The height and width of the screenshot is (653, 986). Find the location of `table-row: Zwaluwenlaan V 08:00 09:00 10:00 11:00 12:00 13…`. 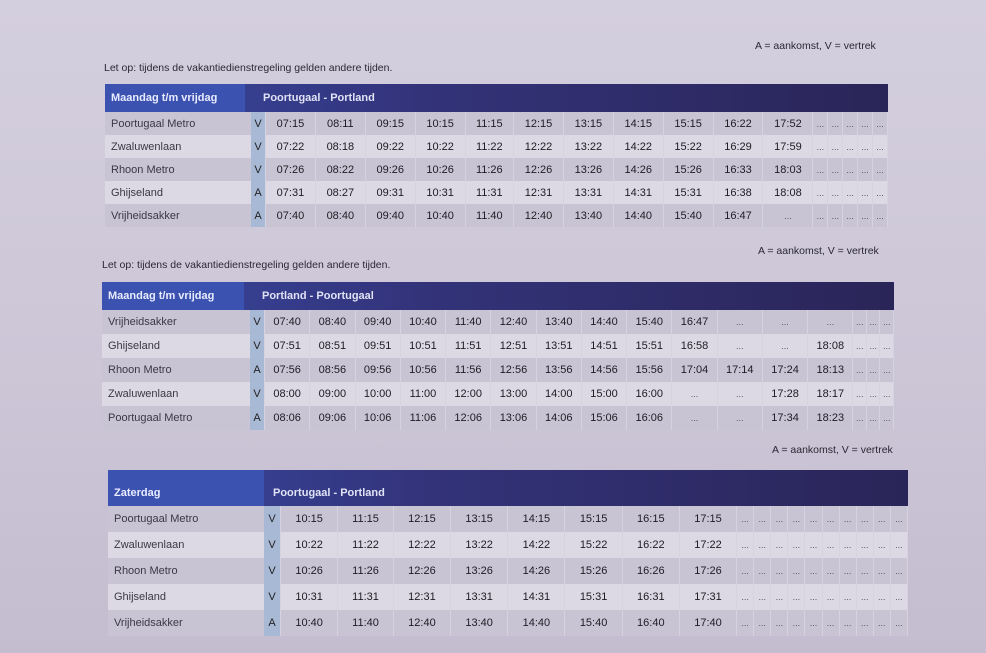

table-row: Zwaluwenlaan V 08:00 09:00 10:00 11:00 12:00 13… is located at coordinates (498, 394).